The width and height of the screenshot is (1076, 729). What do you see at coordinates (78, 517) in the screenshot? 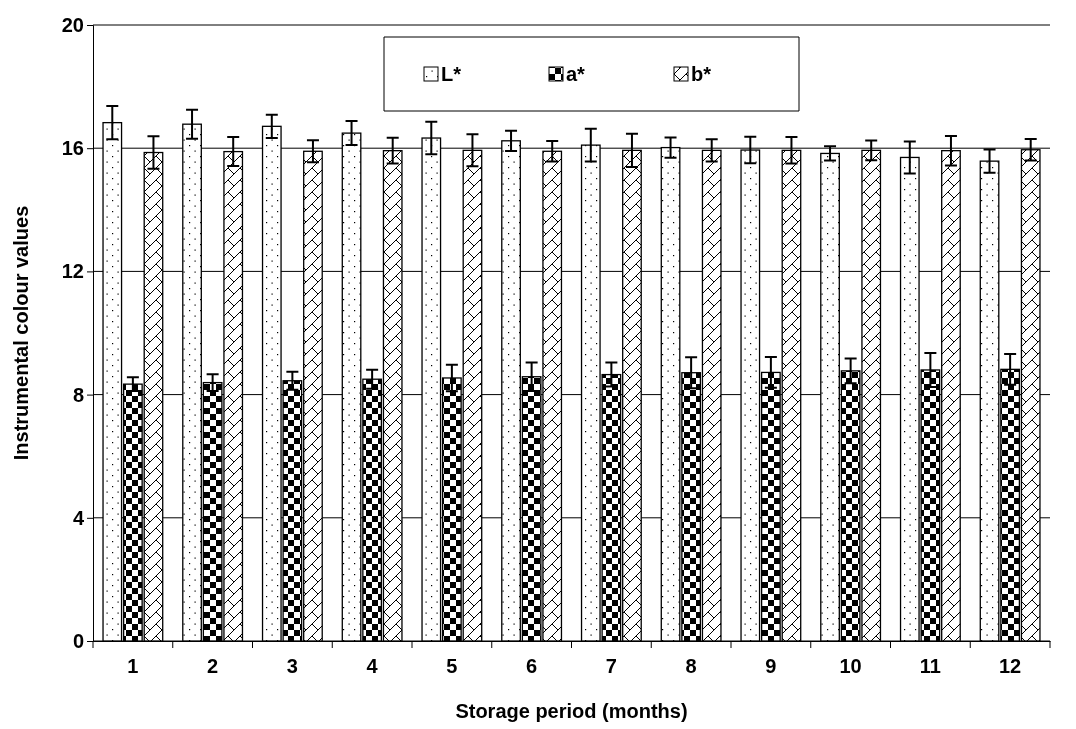
I see `y-tick-label: 4` at bounding box center [78, 517].